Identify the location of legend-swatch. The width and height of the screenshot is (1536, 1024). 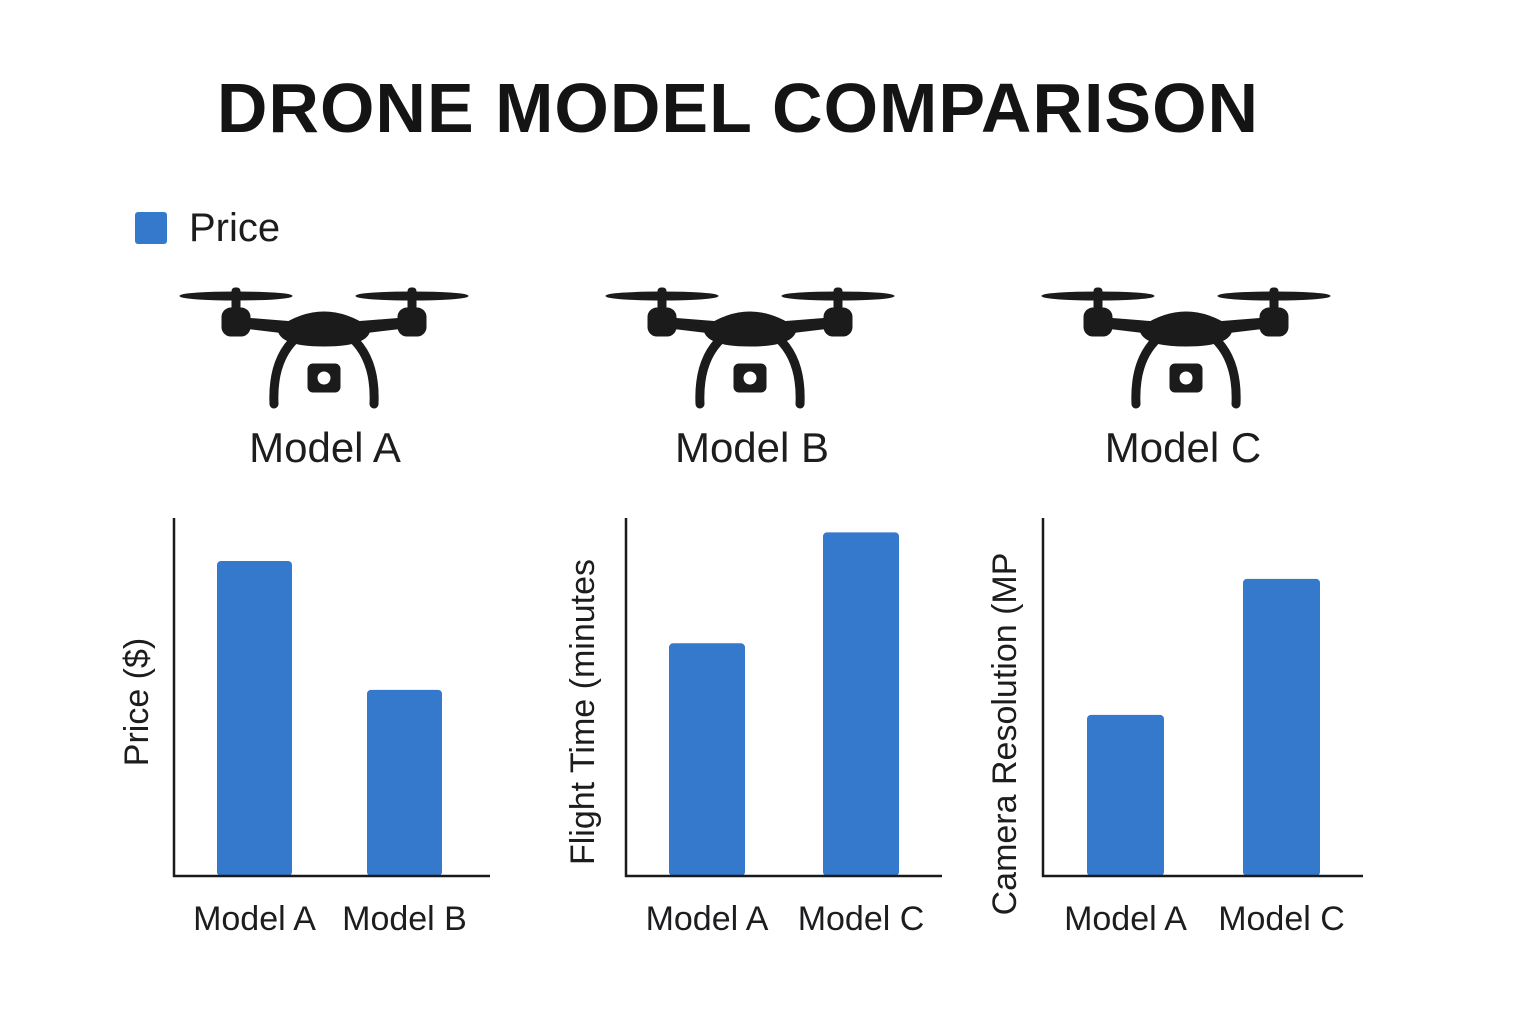
(151, 228).